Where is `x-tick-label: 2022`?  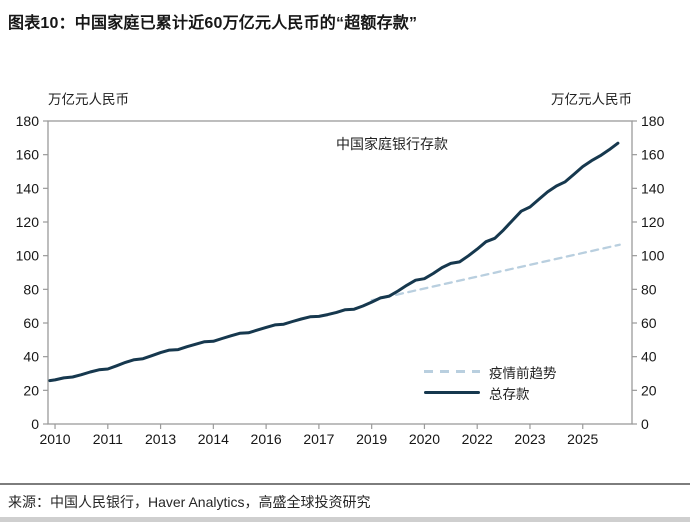 x-tick-label: 2022 is located at coordinates (477, 439).